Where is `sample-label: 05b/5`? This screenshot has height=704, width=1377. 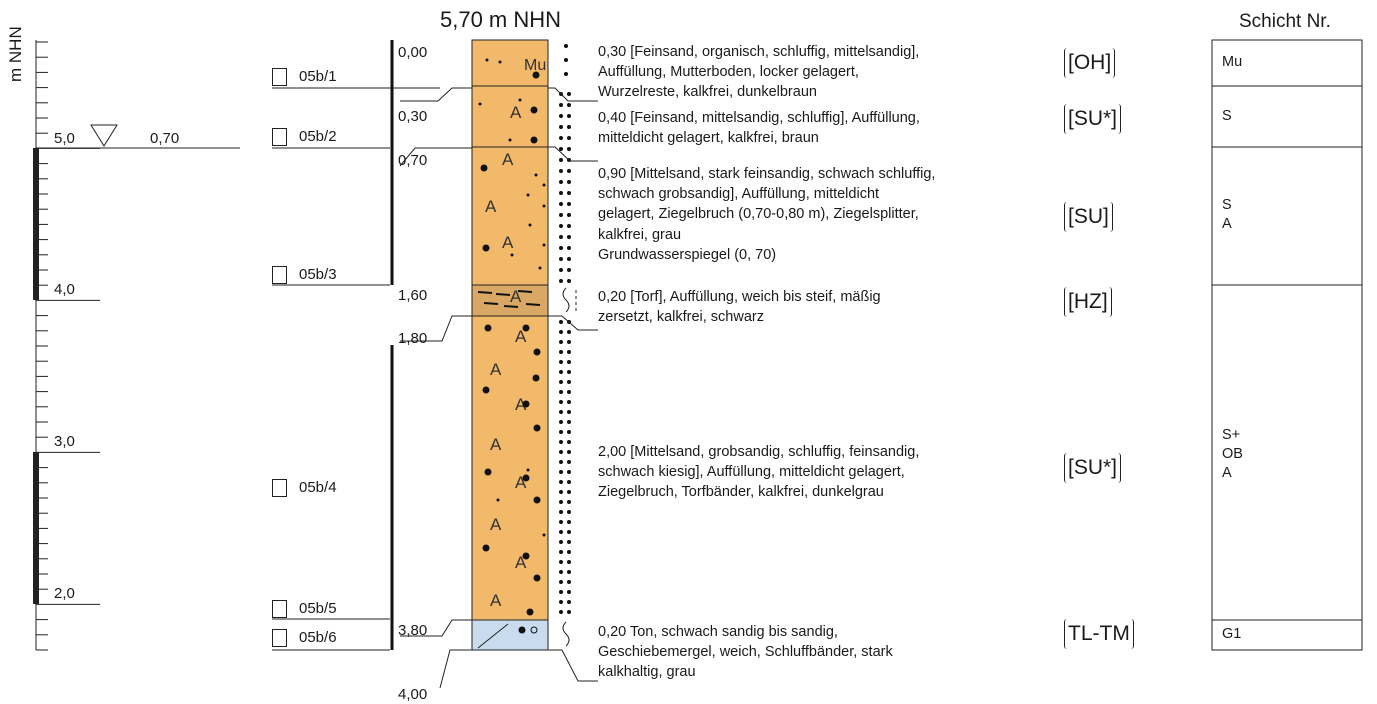 sample-label: 05b/5 is located at coordinates (318, 608).